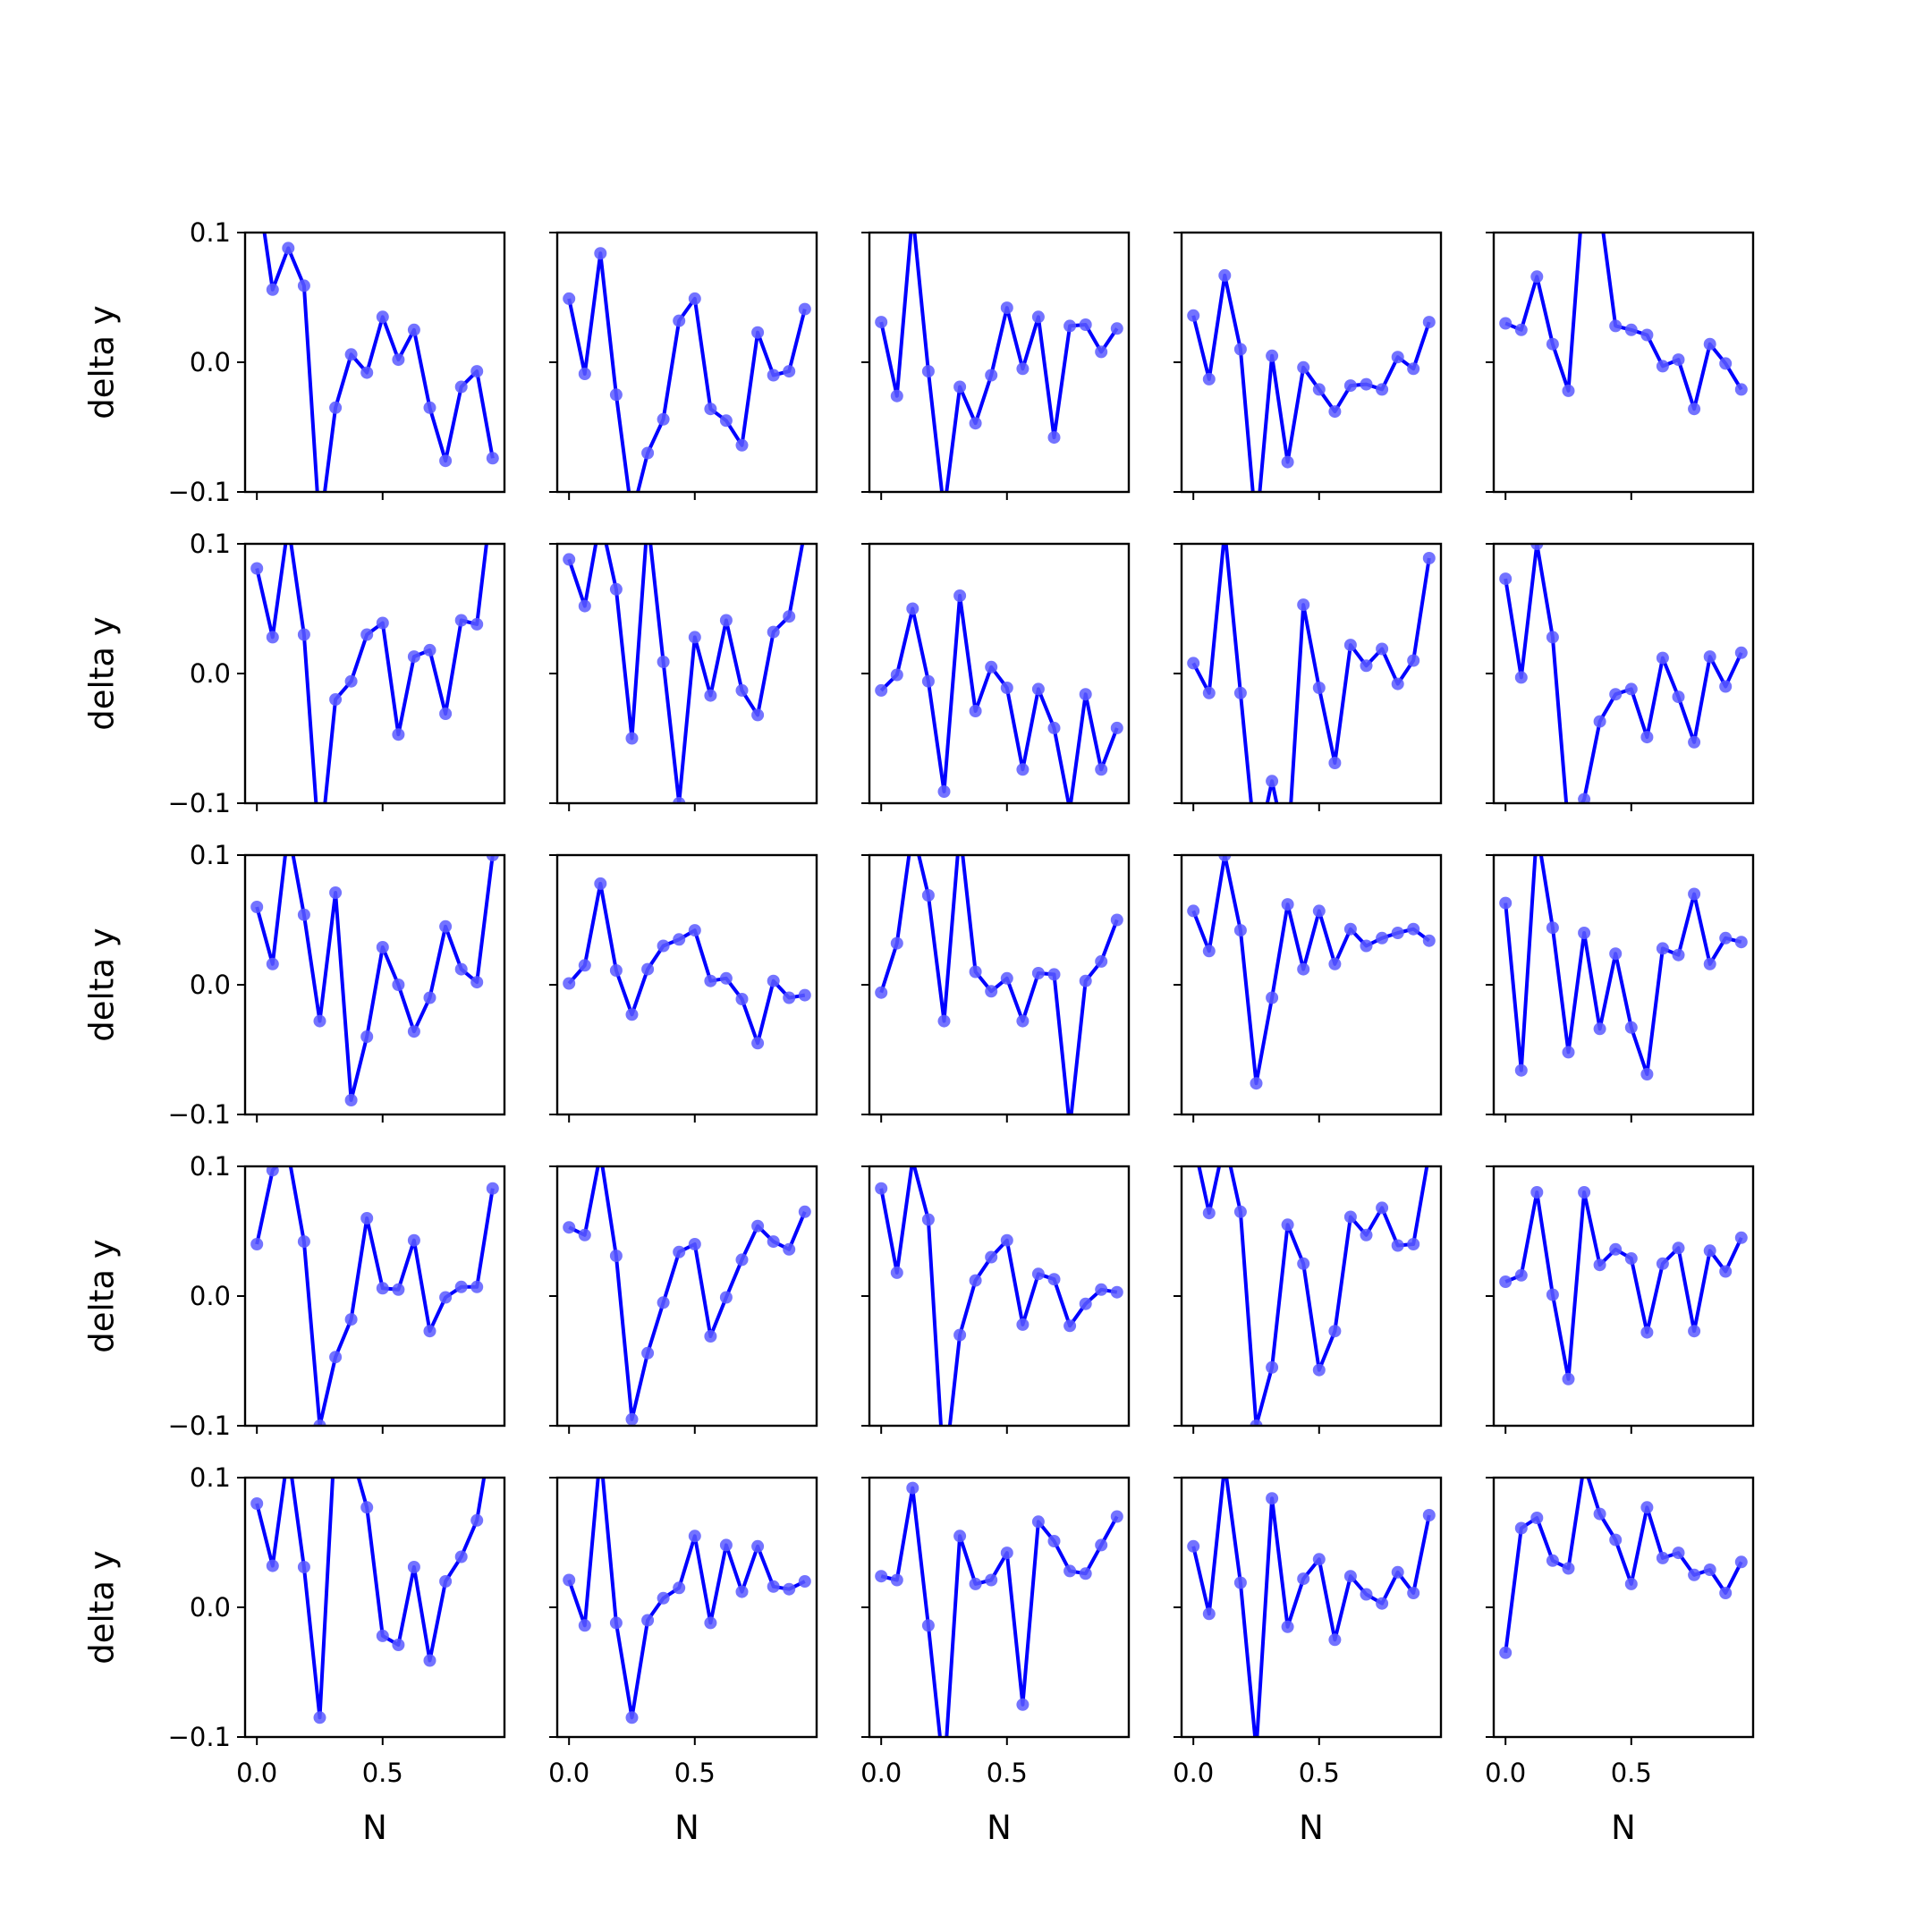  What do you see at coordinates (999, 1828) in the screenshot?
I see `x-axis-label: N` at bounding box center [999, 1828].